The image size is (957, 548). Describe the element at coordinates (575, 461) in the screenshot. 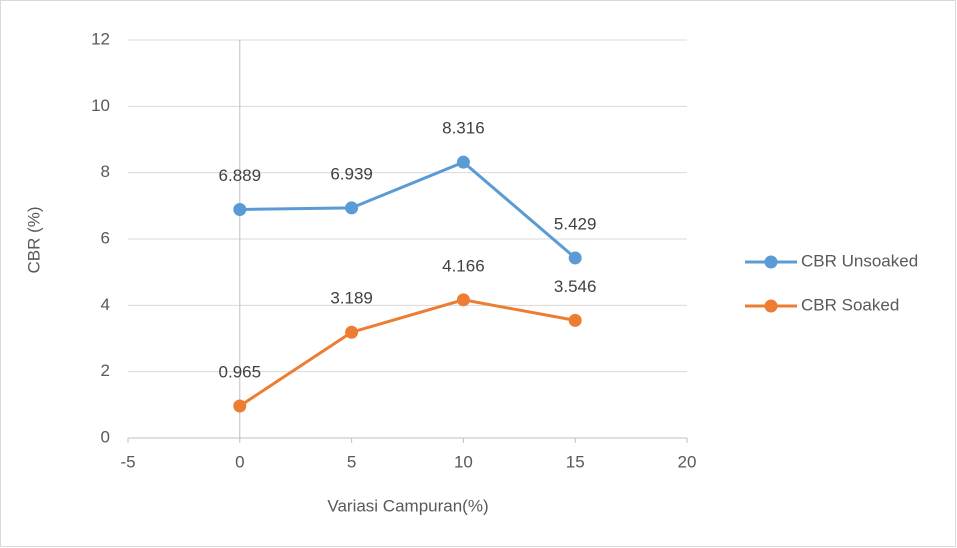

I see `x-tick-label: 15` at that location.